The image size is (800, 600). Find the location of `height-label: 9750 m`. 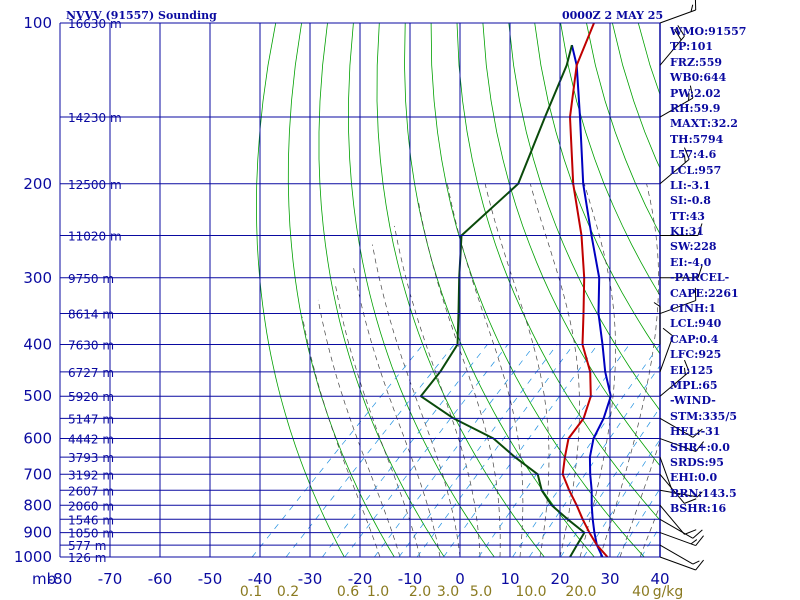

height-label: 9750 m is located at coordinates (91, 279).